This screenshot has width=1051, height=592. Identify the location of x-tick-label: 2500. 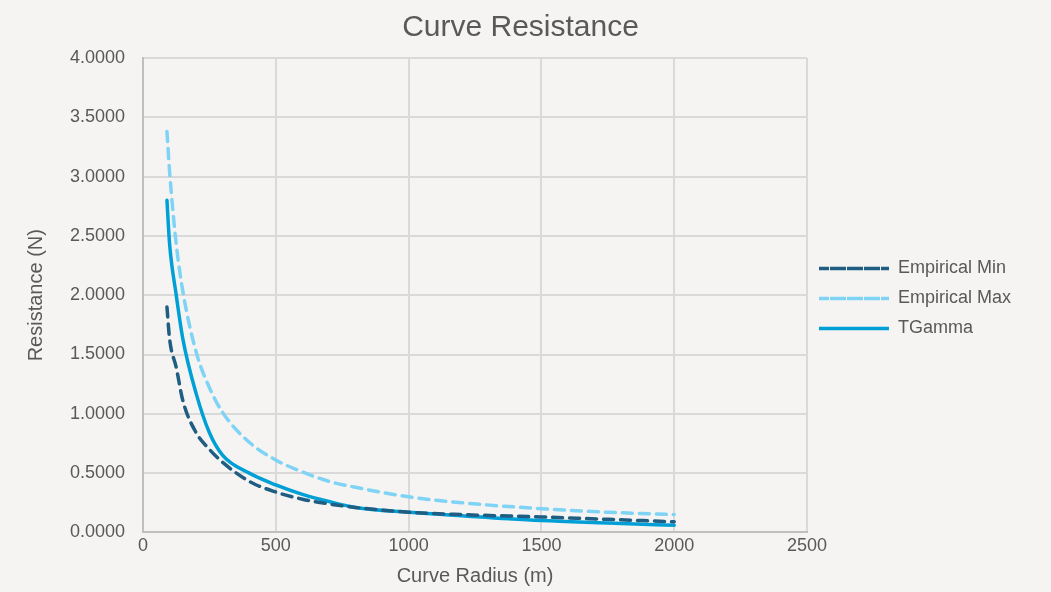
(806, 545).